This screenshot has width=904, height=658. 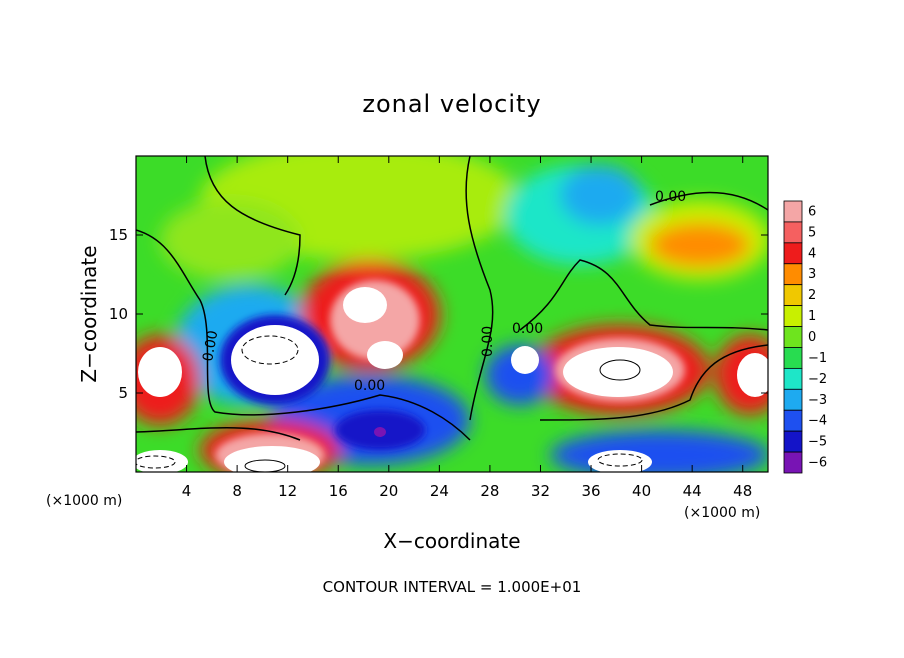 What do you see at coordinates (812, 253) in the screenshot?
I see `colorbar-label: 4` at bounding box center [812, 253].